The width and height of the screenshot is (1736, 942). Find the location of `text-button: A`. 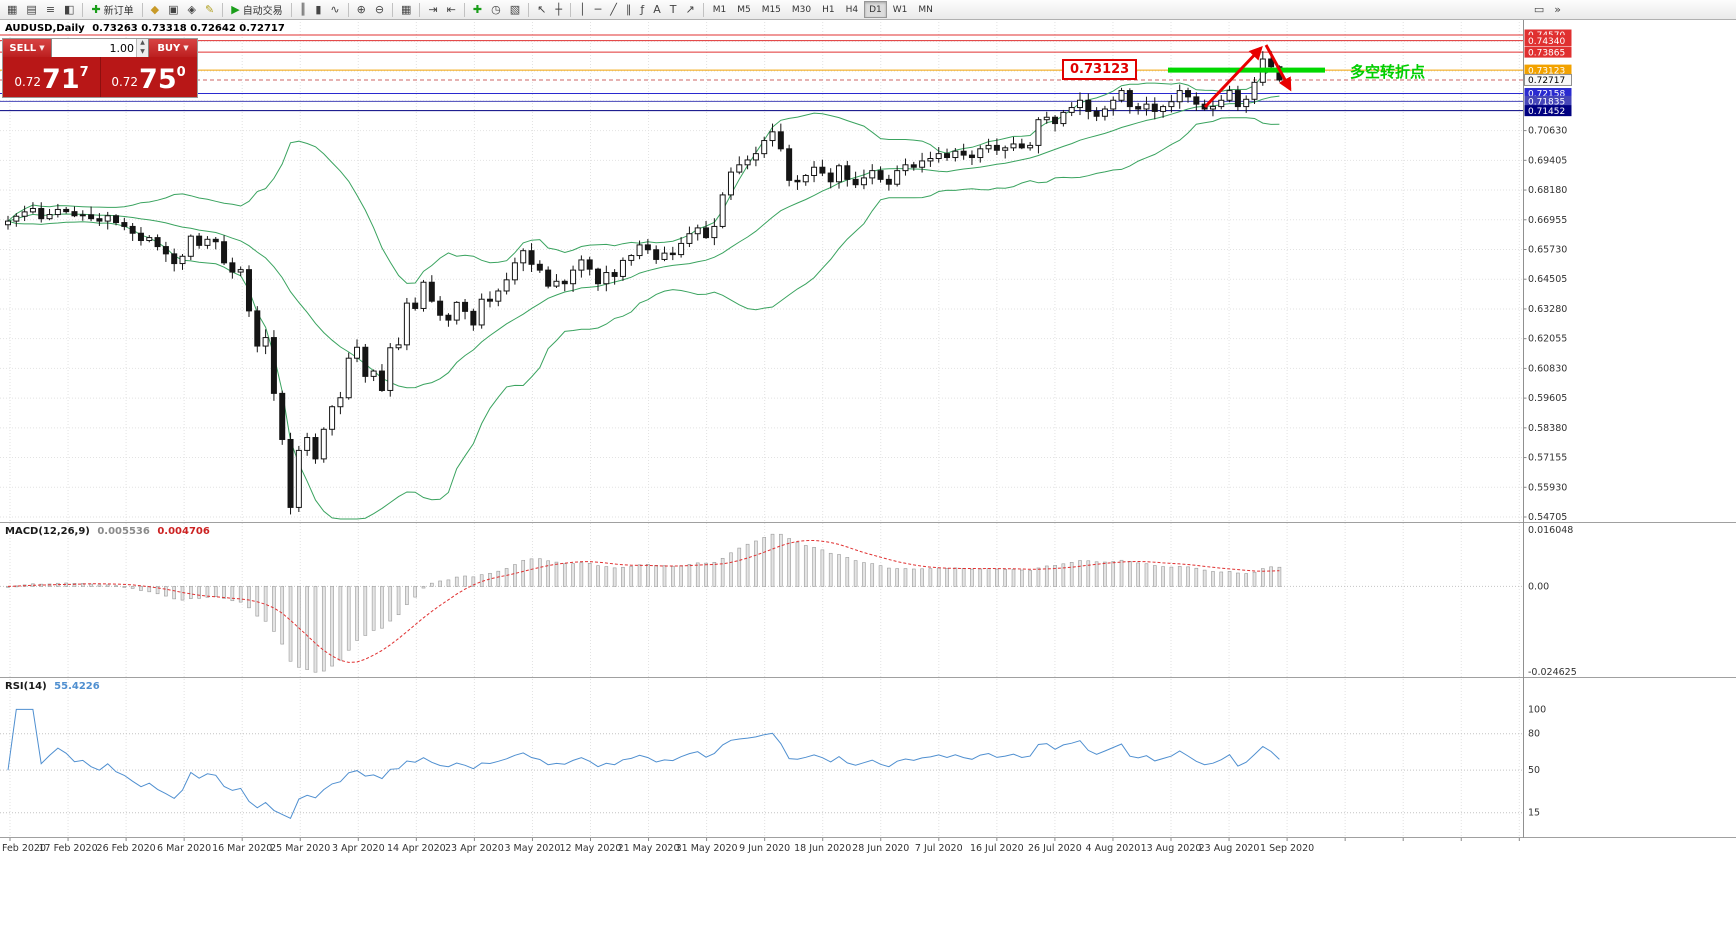

text-button: A is located at coordinates (657, 10).